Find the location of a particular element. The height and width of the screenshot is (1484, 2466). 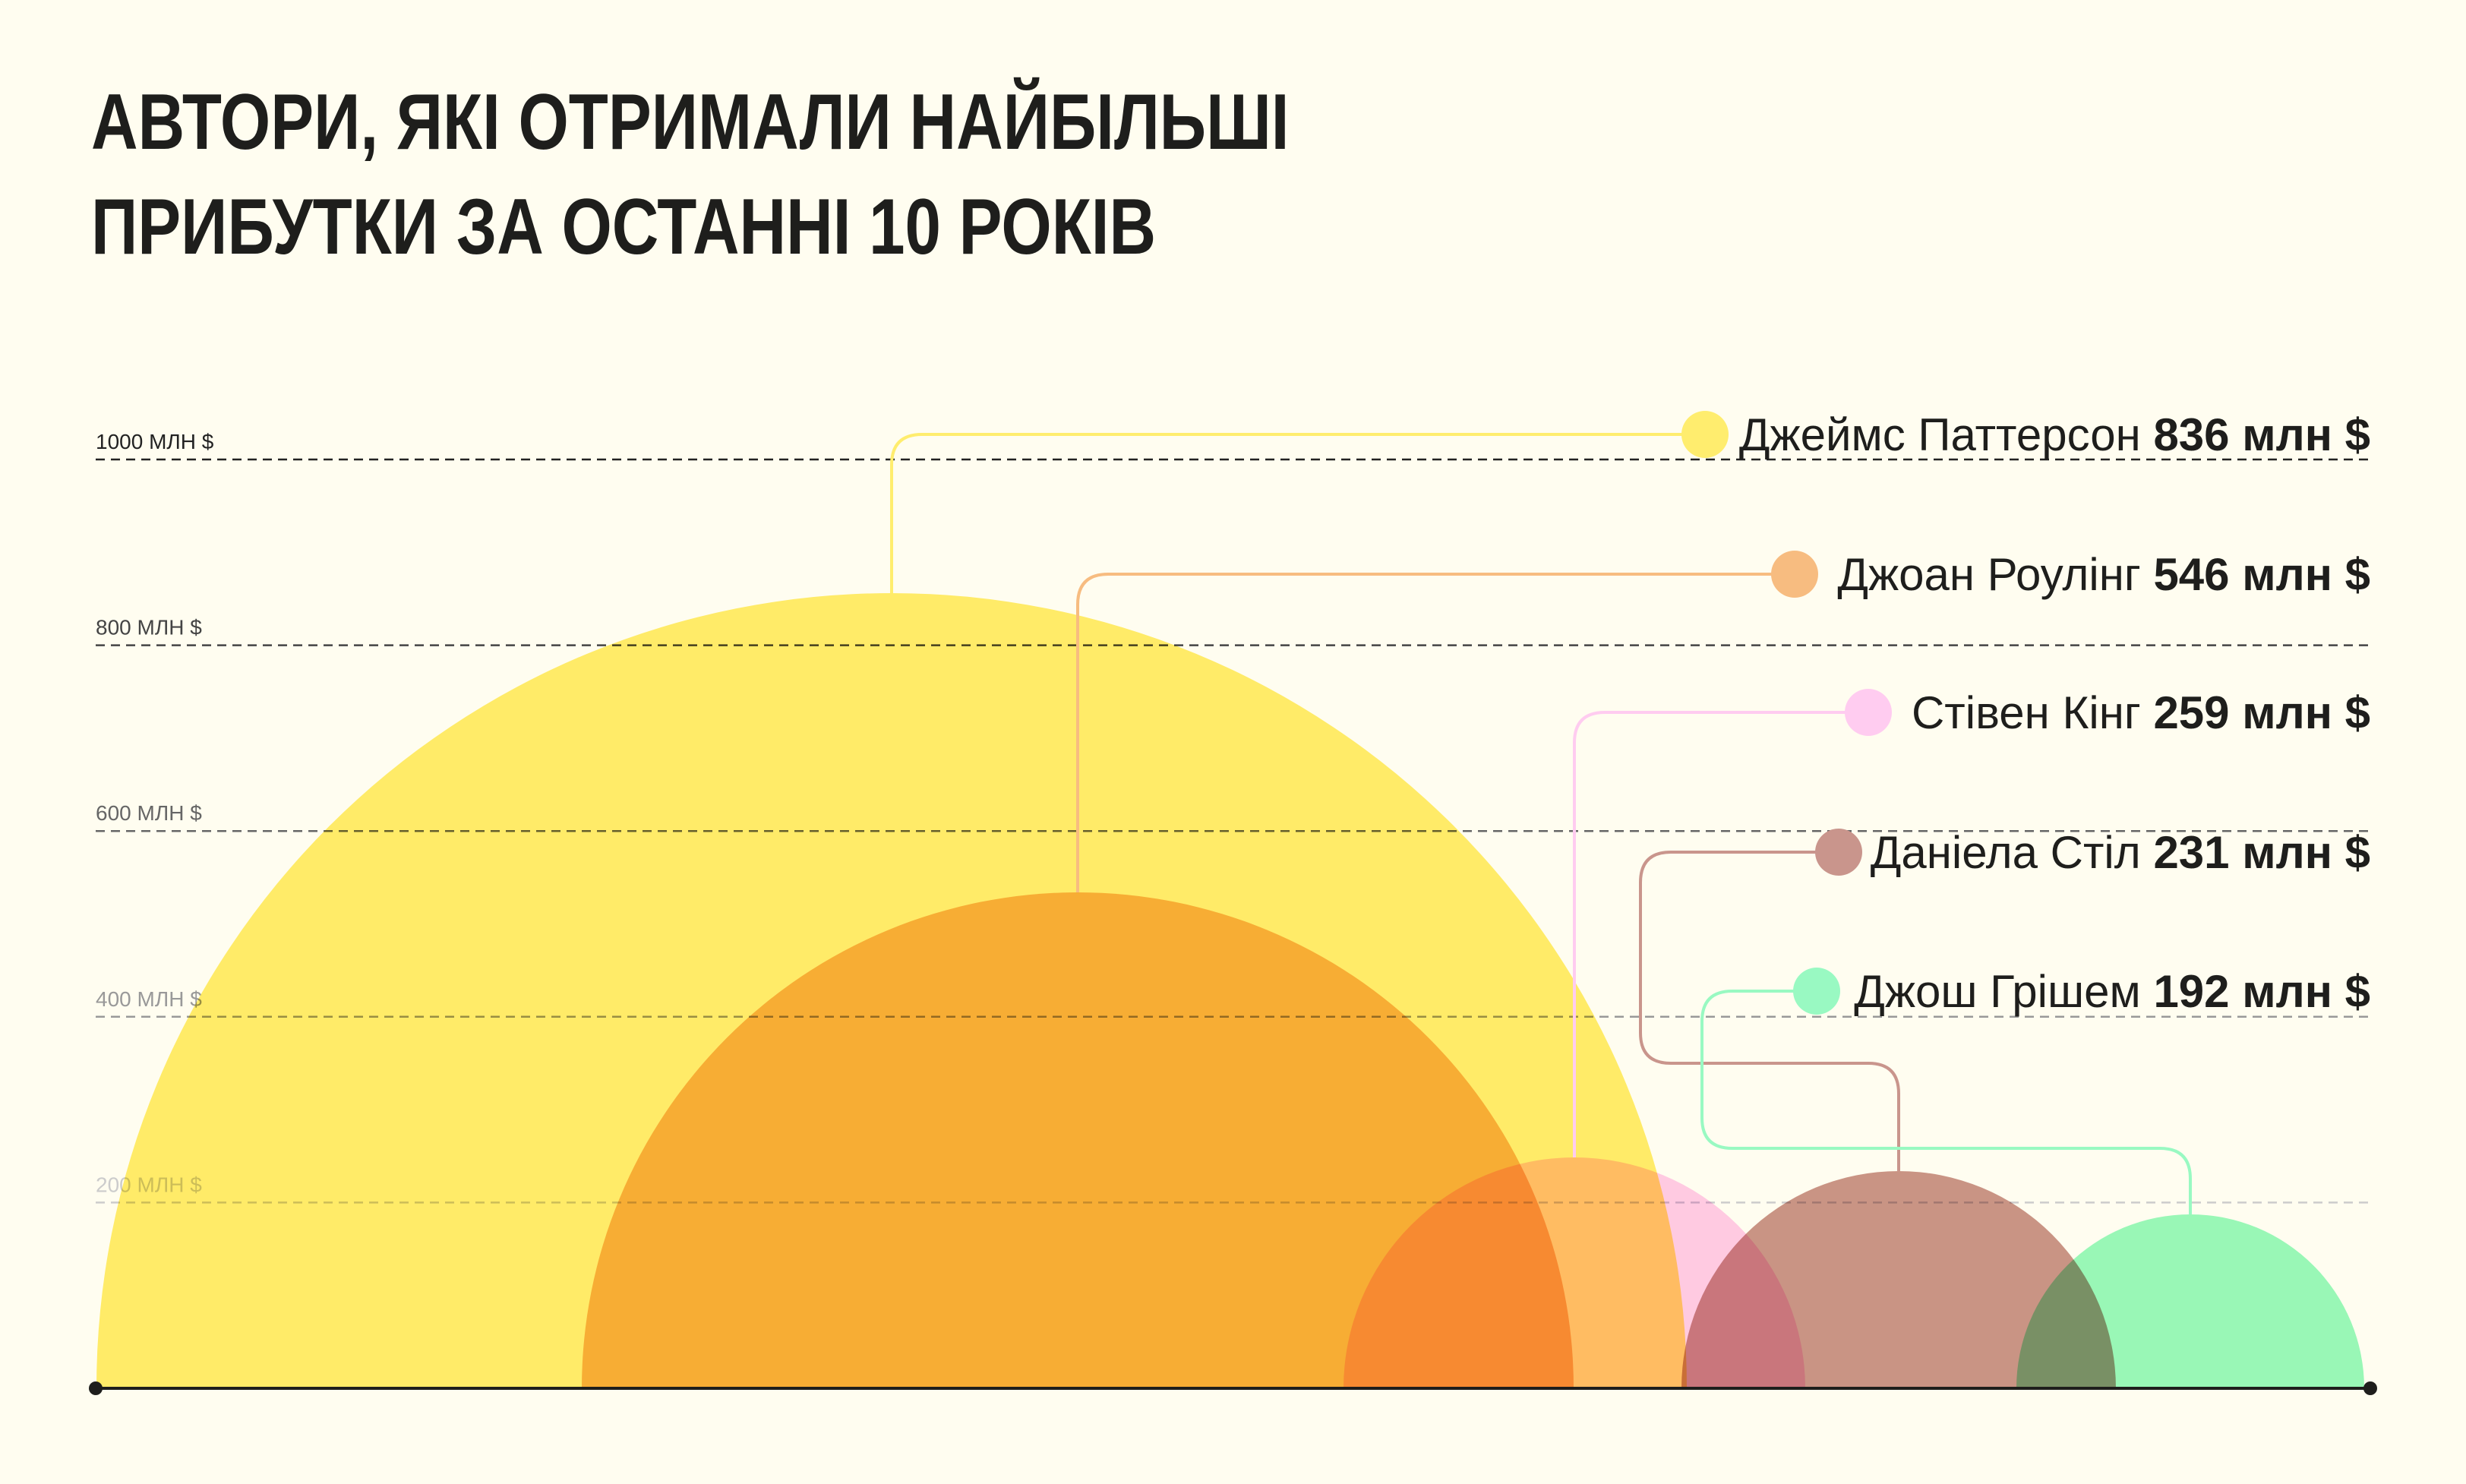

baseline is located at coordinates (1233, 1388).